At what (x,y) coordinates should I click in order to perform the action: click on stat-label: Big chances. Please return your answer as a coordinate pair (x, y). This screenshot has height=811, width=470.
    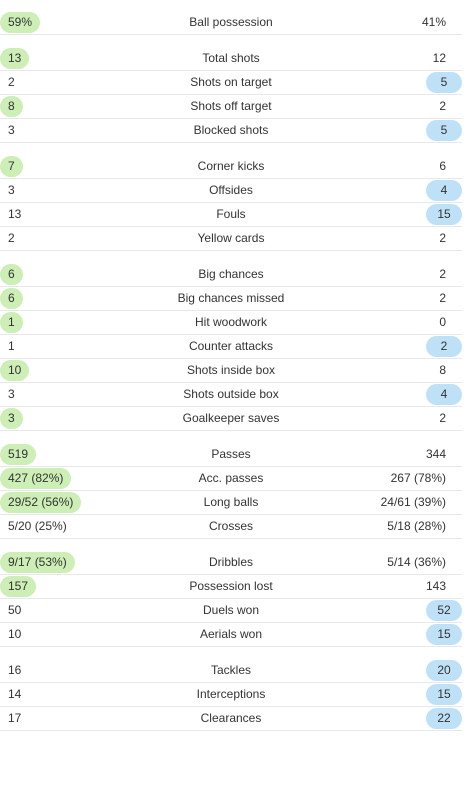
    Looking at the image, I should click on (231, 274).